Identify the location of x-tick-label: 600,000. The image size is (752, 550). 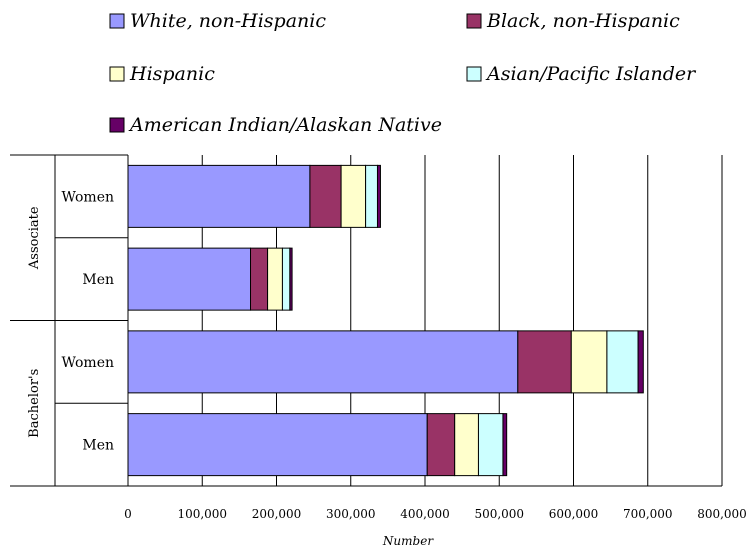
(574, 514).